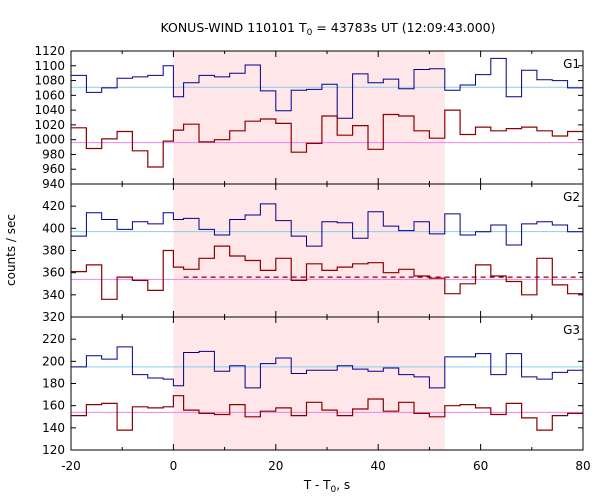  I want to click on y-tick-label: 400, so click(53, 228).